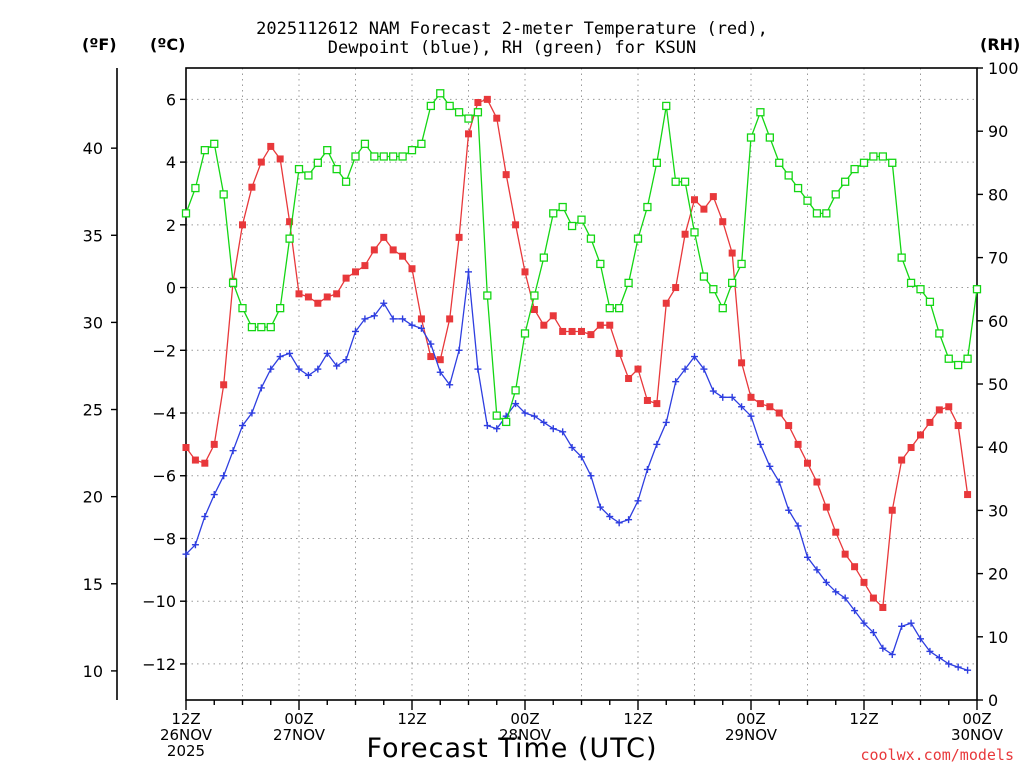 Image resolution: width=1024 pixels, height=768 pixels. I want to click on celsius-tick-label: 6, so click(171, 99).